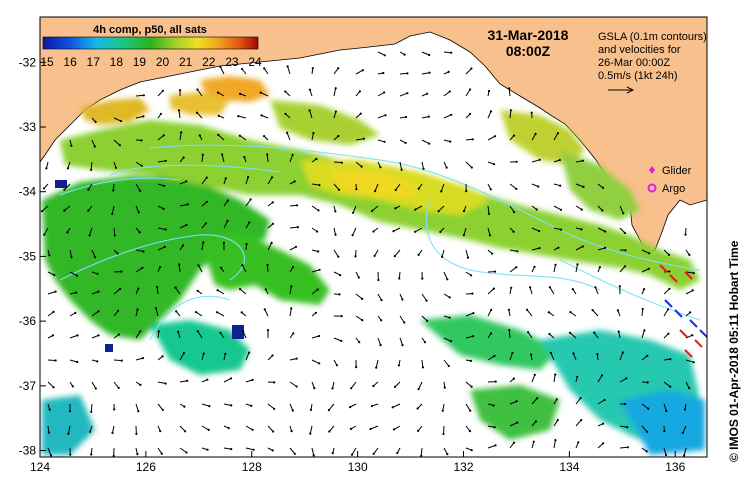  What do you see at coordinates (639, 50) in the screenshot?
I see `gsla-legend-line2: and velocities for` at bounding box center [639, 50].